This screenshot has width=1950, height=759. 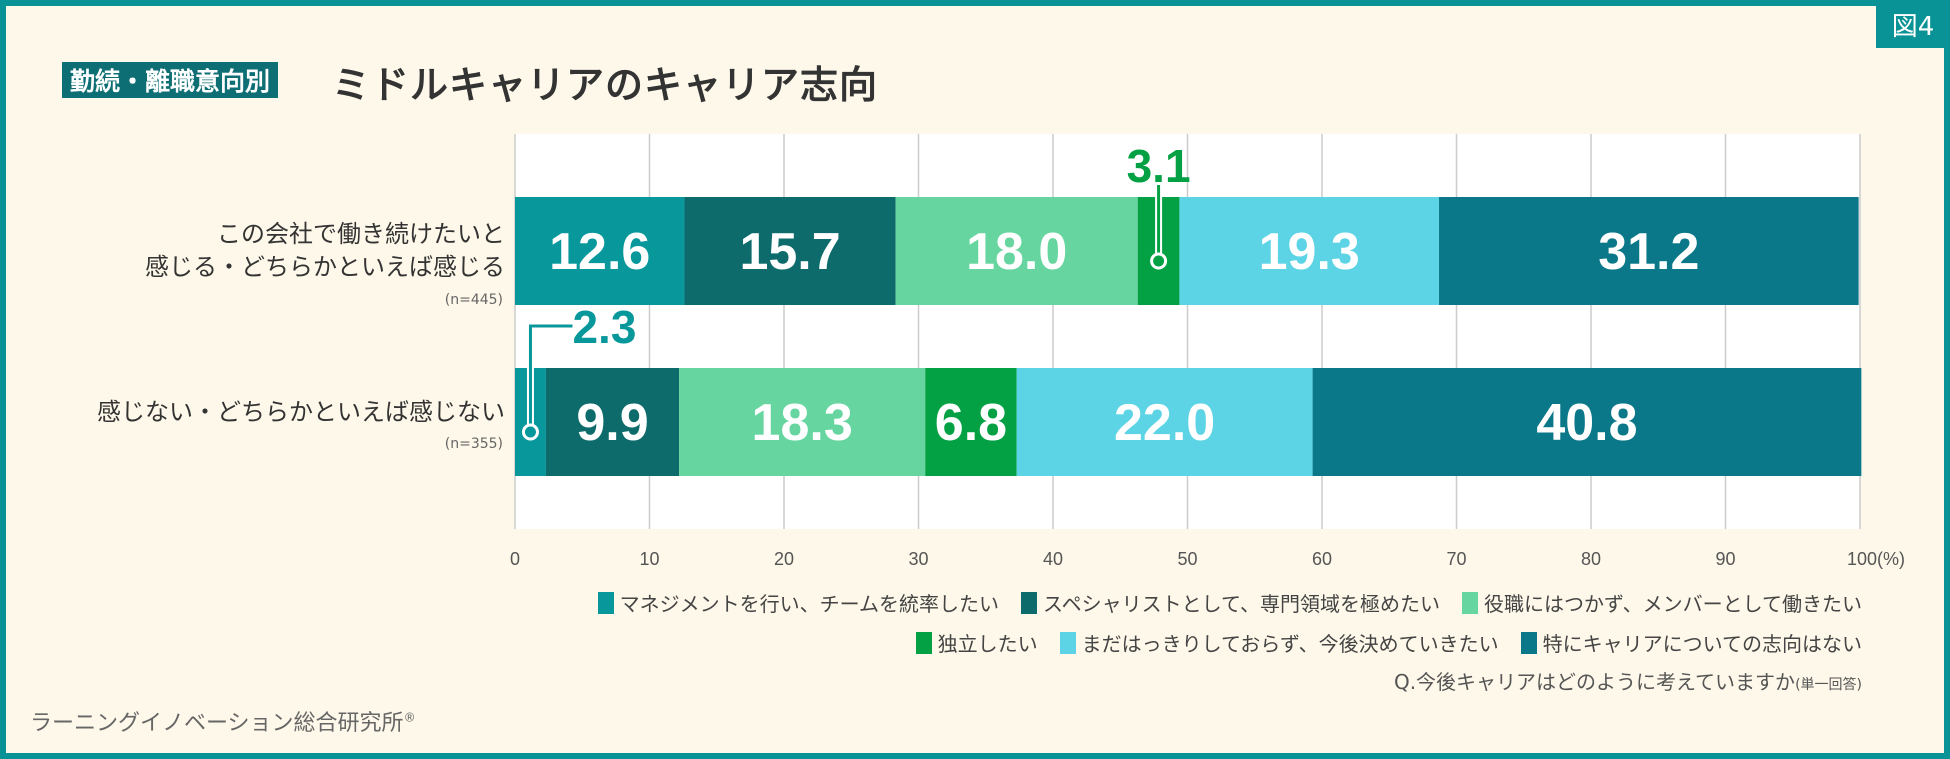 What do you see at coordinates (784, 559) in the screenshot?
I see `x-tick-label: 20` at bounding box center [784, 559].